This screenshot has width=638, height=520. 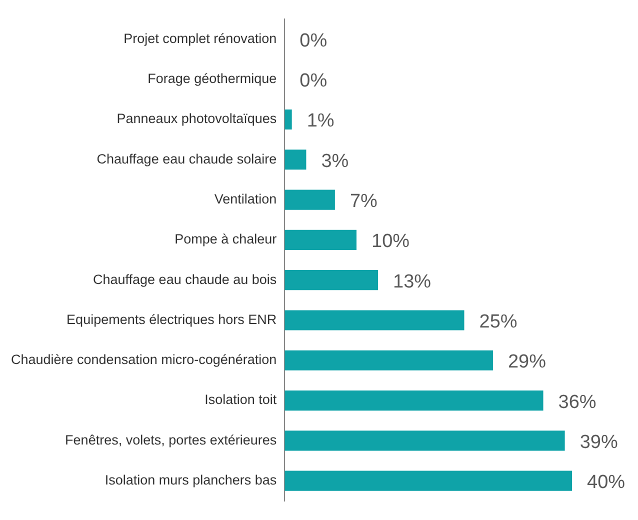 What do you see at coordinates (240, 400) in the screenshot?
I see `y-tick-label: Isolation toit` at bounding box center [240, 400].